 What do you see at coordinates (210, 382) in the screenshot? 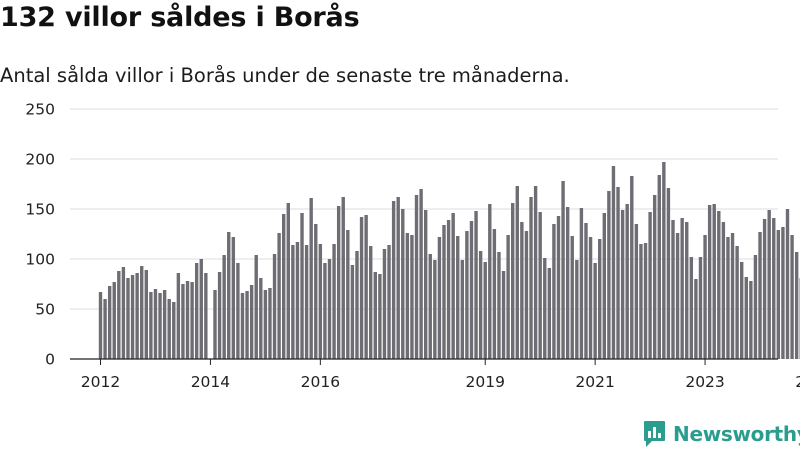
I see `x-tick-label: 2014` at bounding box center [210, 382].